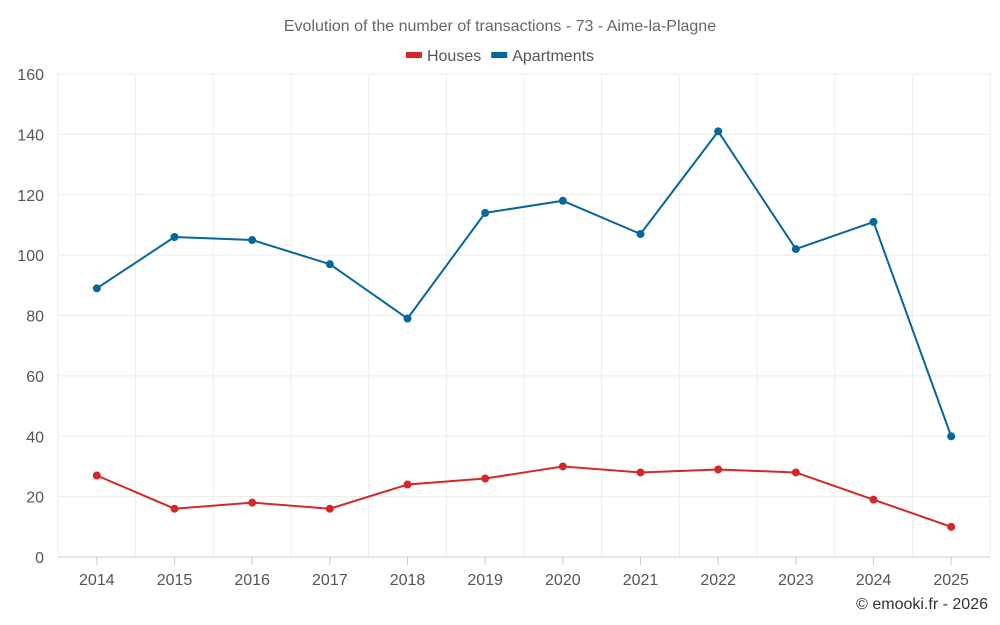 The width and height of the screenshot is (1000, 625). I want to click on x-tick-label: 2015, so click(175, 580).